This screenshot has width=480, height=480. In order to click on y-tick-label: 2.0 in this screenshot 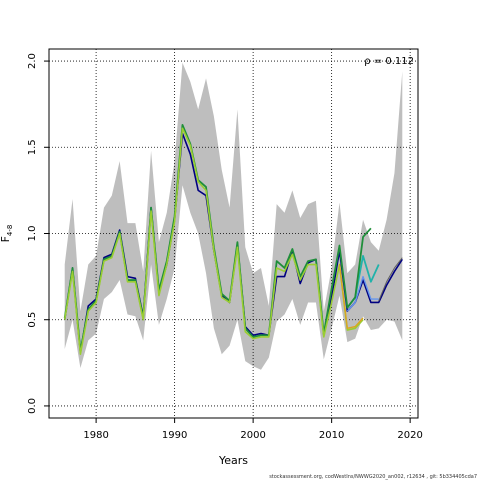, I will do `click(32, 61)`.